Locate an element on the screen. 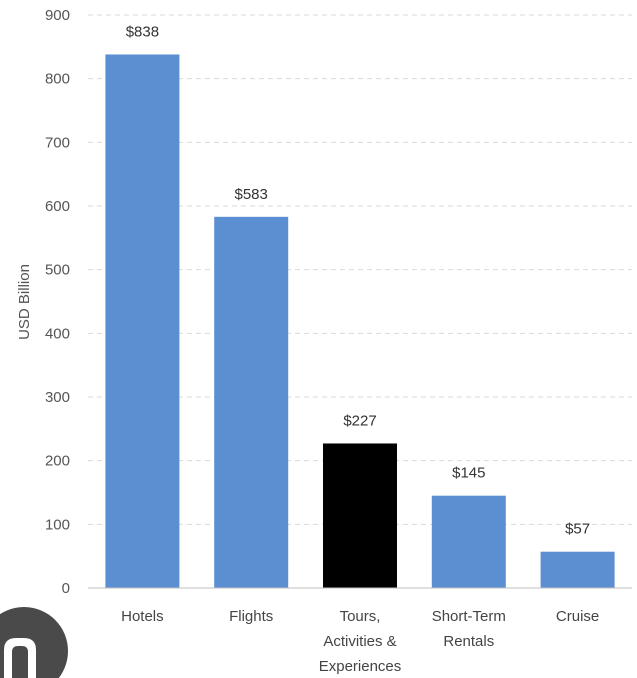 Image resolution: width=637 pixels, height=678 pixels. category-label: Activities & is located at coordinates (359, 641).